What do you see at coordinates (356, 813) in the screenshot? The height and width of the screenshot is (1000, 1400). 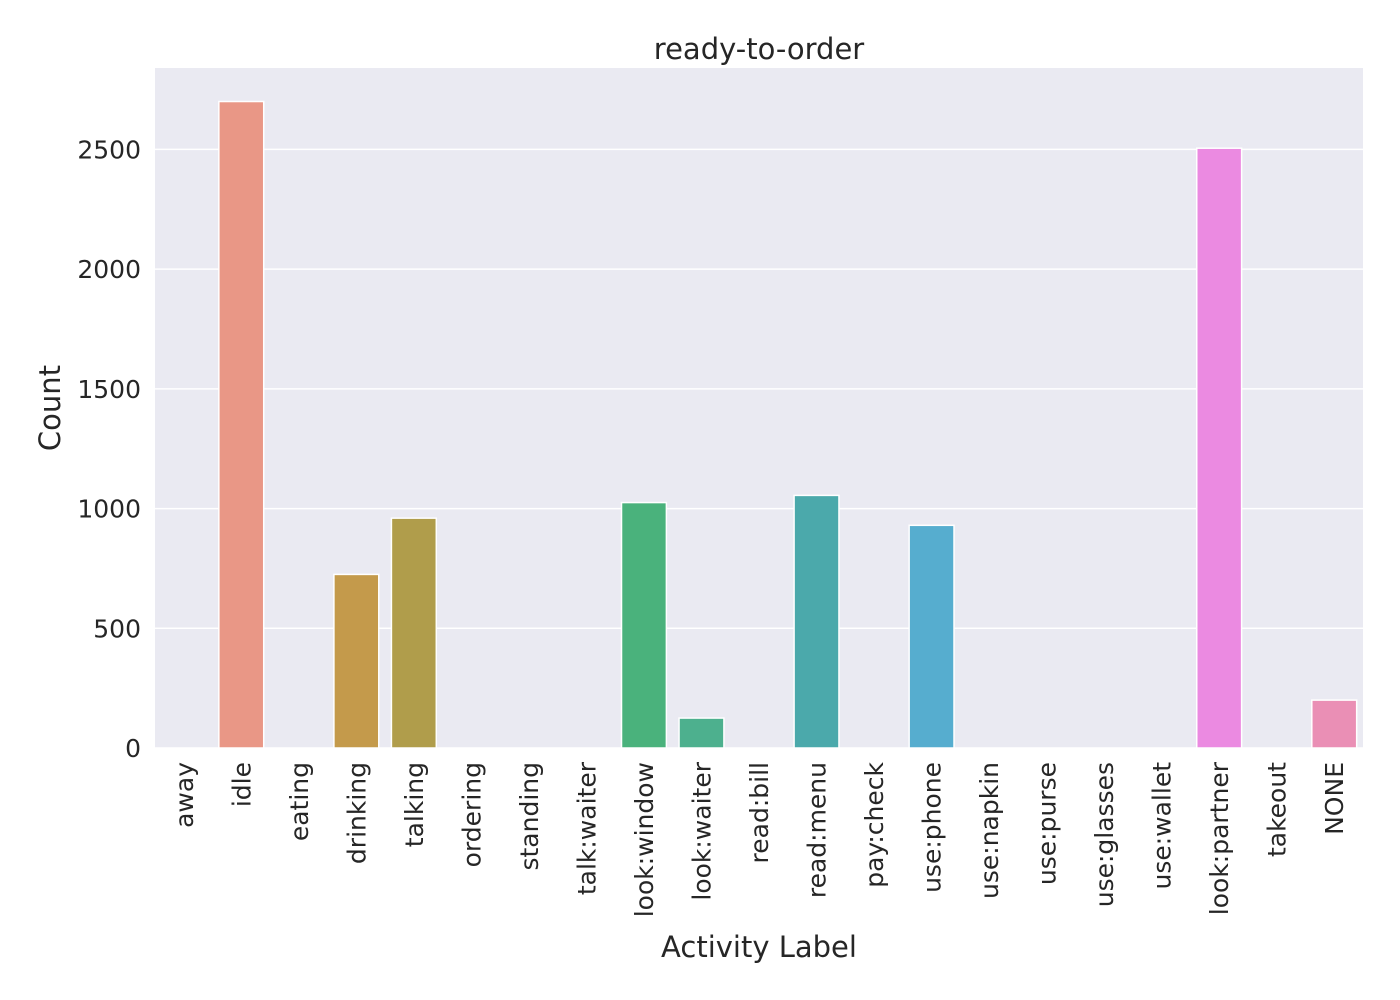 I see `x-tick-label: drinking` at bounding box center [356, 813].